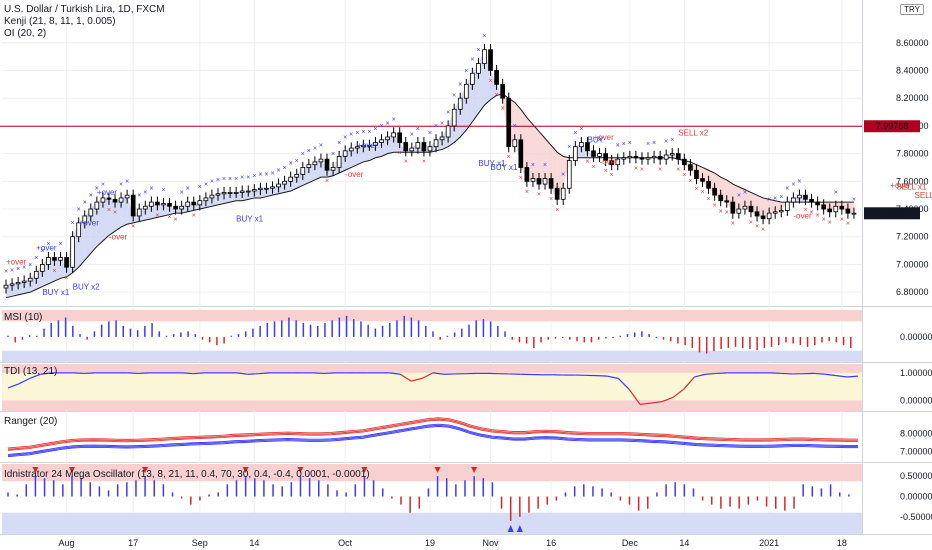 The image size is (932, 550). What do you see at coordinates (892, 126) in the screenshot?
I see `resistance-price-text: 7.99768` at bounding box center [892, 126].